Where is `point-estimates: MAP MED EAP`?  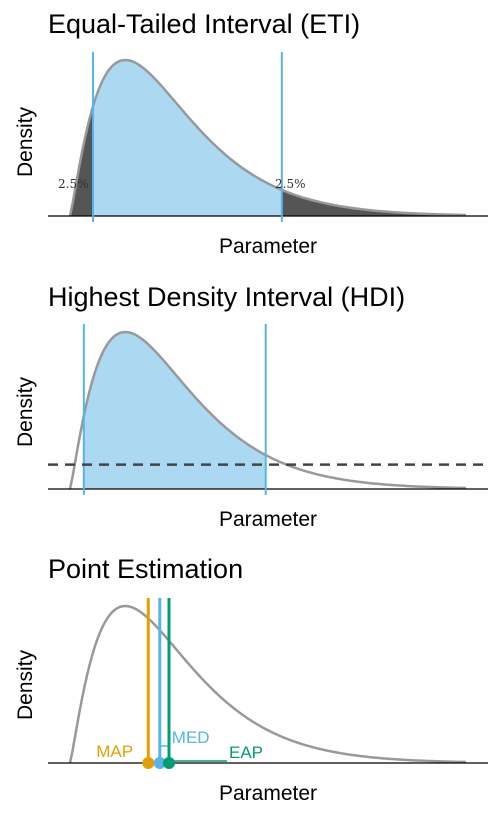
point-estimates: MAP MED EAP is located at coordinates (179, 683).